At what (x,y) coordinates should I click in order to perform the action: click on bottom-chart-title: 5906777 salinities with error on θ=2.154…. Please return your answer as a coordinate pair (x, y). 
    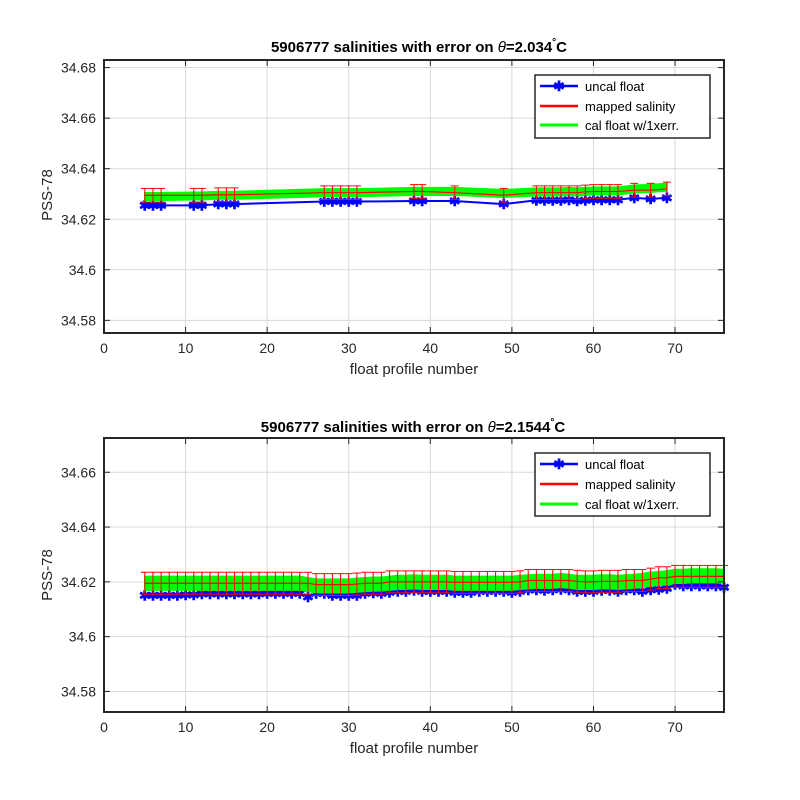
    Looking at the image, I should click on (413, 426).